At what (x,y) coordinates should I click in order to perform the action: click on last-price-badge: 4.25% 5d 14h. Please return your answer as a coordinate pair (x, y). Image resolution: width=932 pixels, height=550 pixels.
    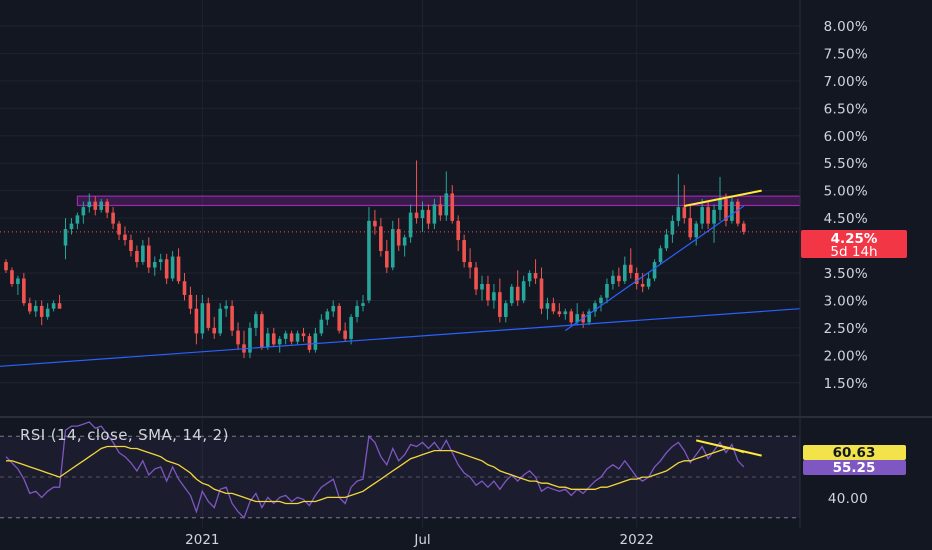
    Looking at the image, I should click on (854, 245).